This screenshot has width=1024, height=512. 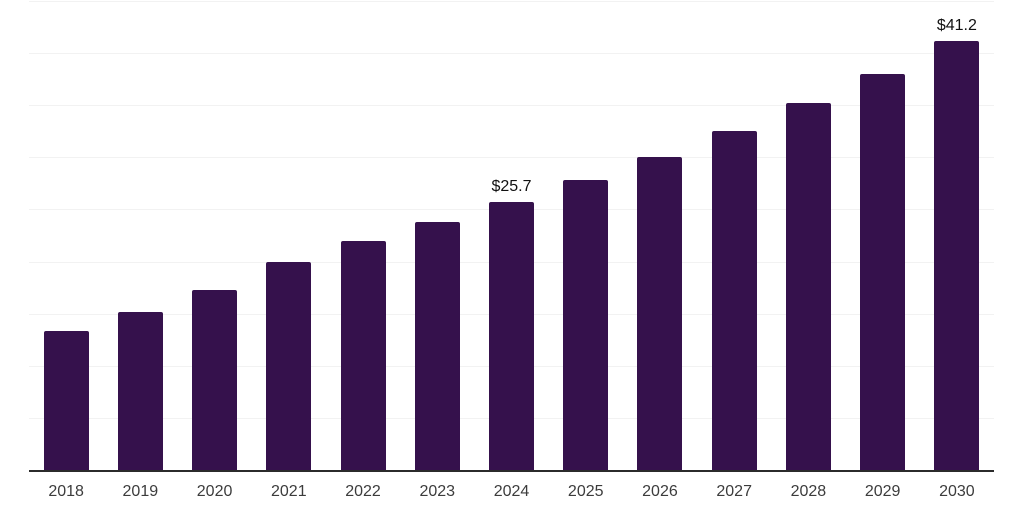 I want to click on bar-2027, so click(x=734, y=300).